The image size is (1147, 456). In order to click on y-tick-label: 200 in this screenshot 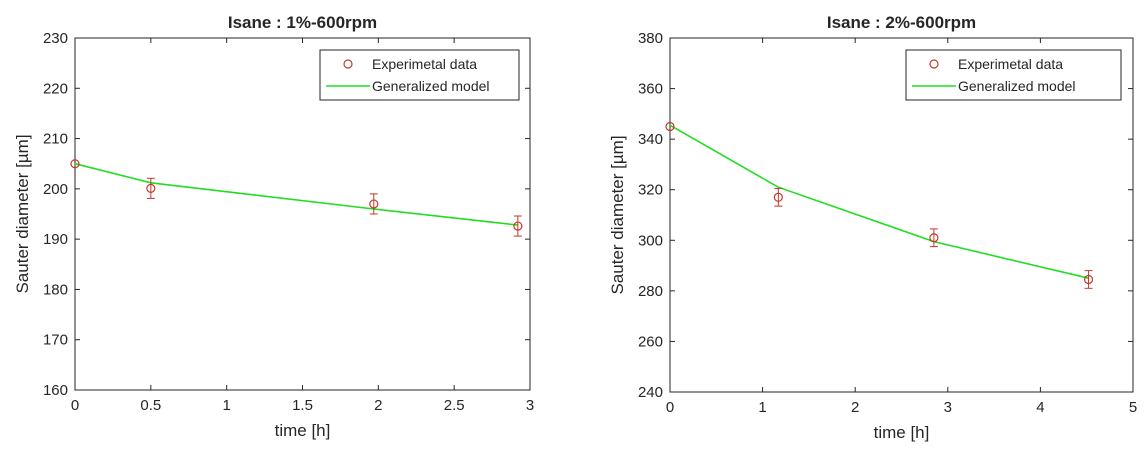, I will do `click(55, 189)`.